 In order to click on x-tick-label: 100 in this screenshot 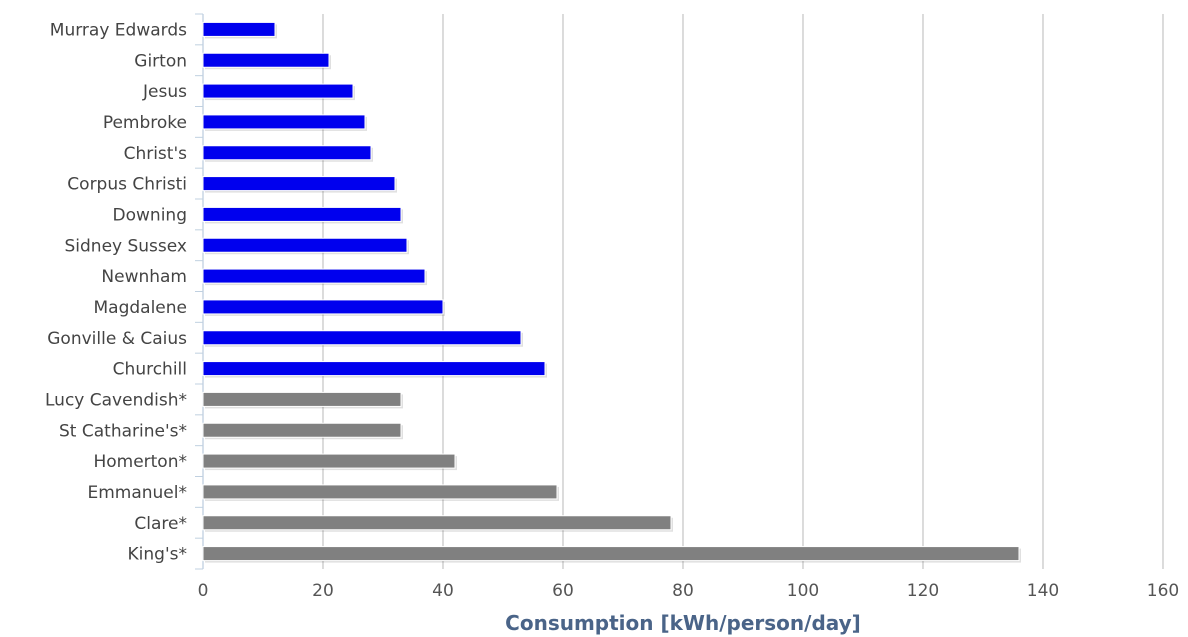, I will do `click(803, 591)`.